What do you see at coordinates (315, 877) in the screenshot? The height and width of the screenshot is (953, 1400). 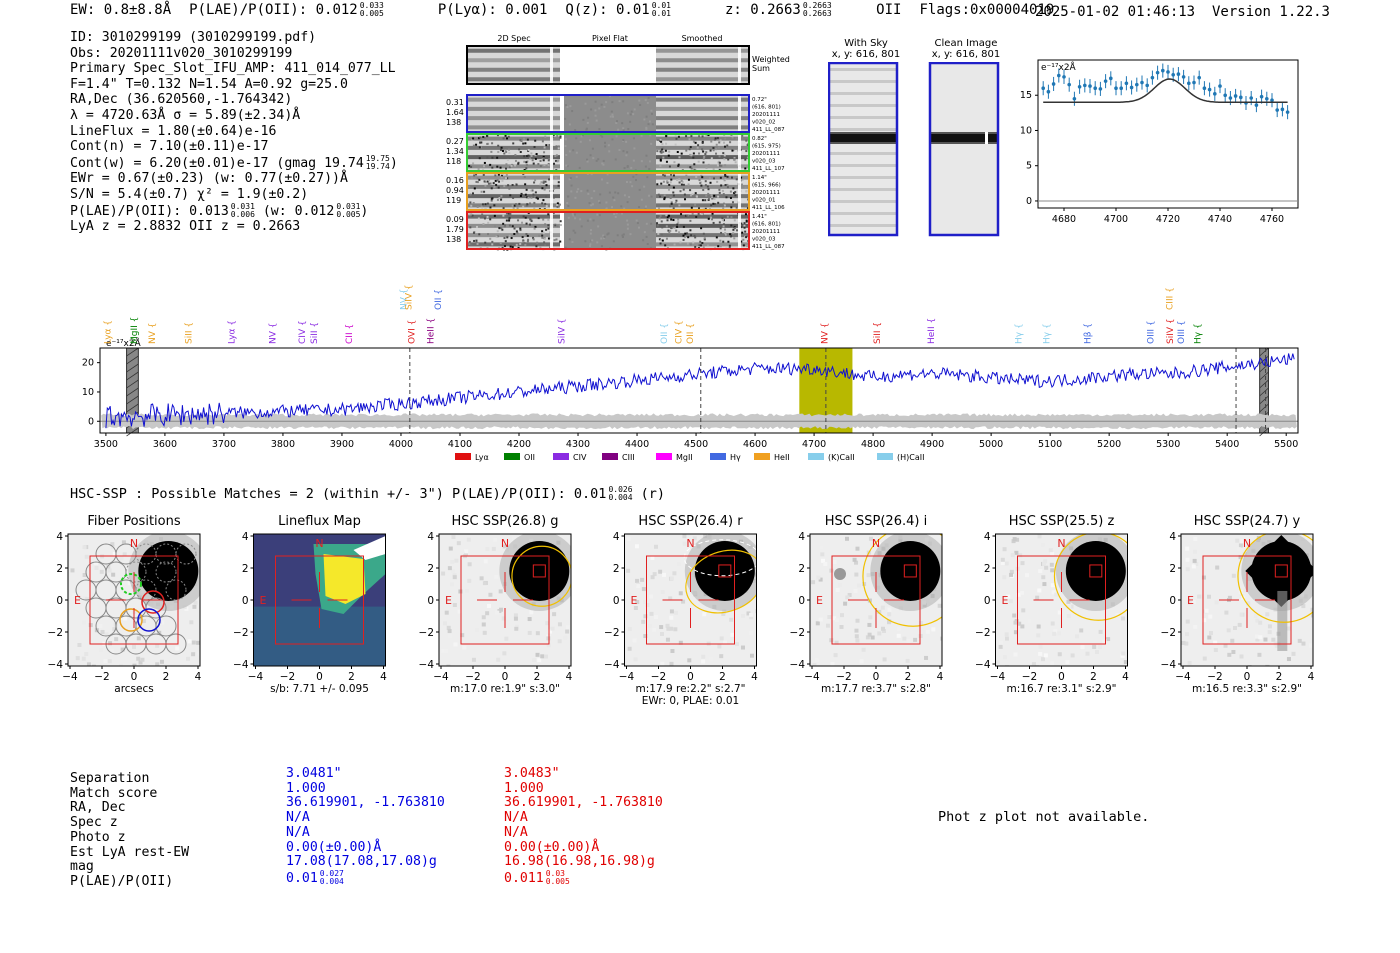 I see `match-value: 0.01 0.027 0.004` at bounding box center [315, 877].